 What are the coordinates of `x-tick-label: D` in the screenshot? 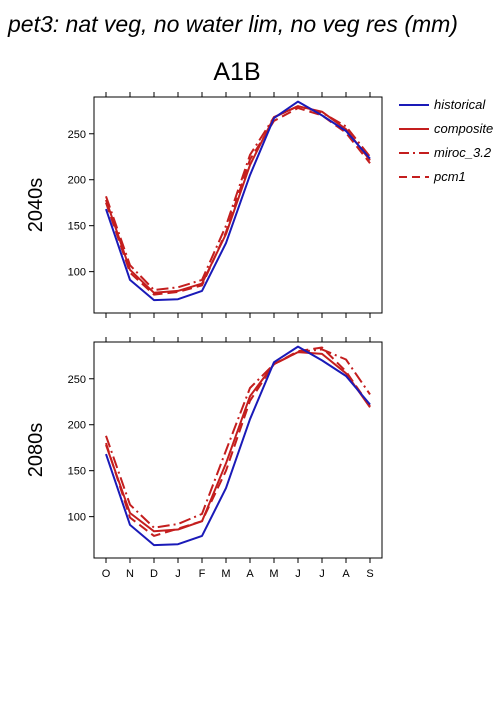 It's located at (154, 574).